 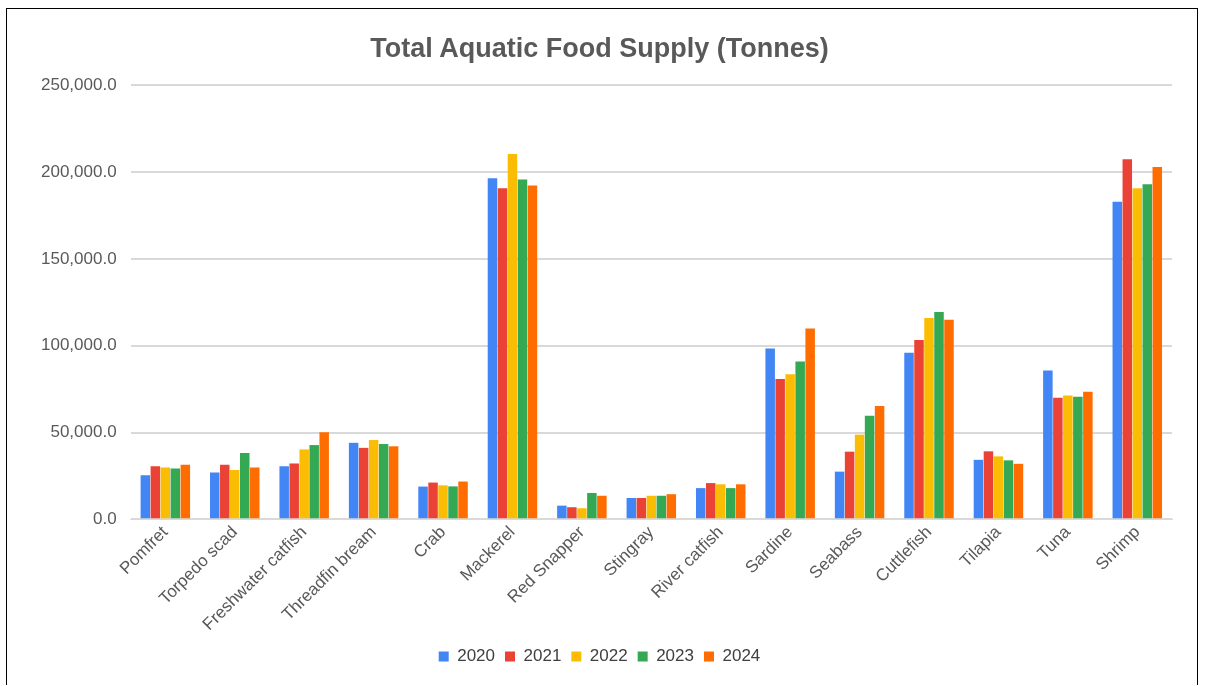 I want to click on y-tick-label: 50,000.0, so click(x=83, y=432).